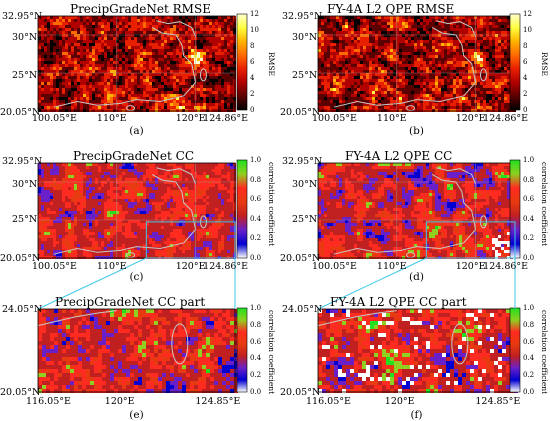 The height and width of the screenshot is (421, 550). I want to click on map-field-c, so click(137, 211).